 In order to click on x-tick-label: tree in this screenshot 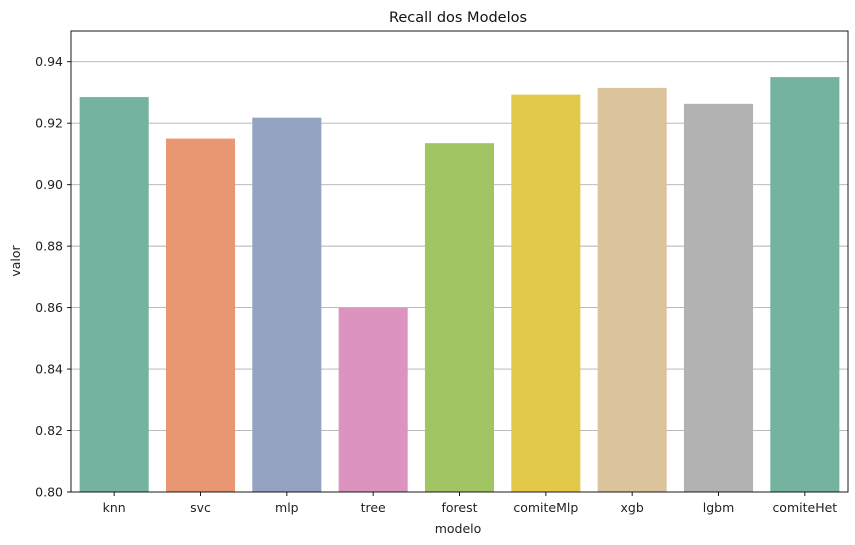, I will do `click(373, 507)`.